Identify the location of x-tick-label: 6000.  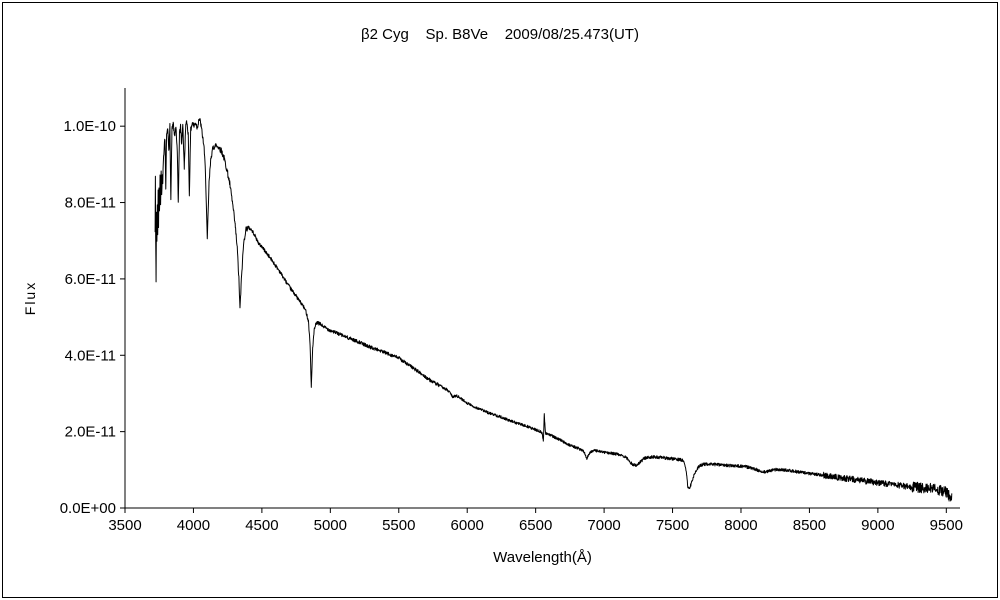
(467, 525).